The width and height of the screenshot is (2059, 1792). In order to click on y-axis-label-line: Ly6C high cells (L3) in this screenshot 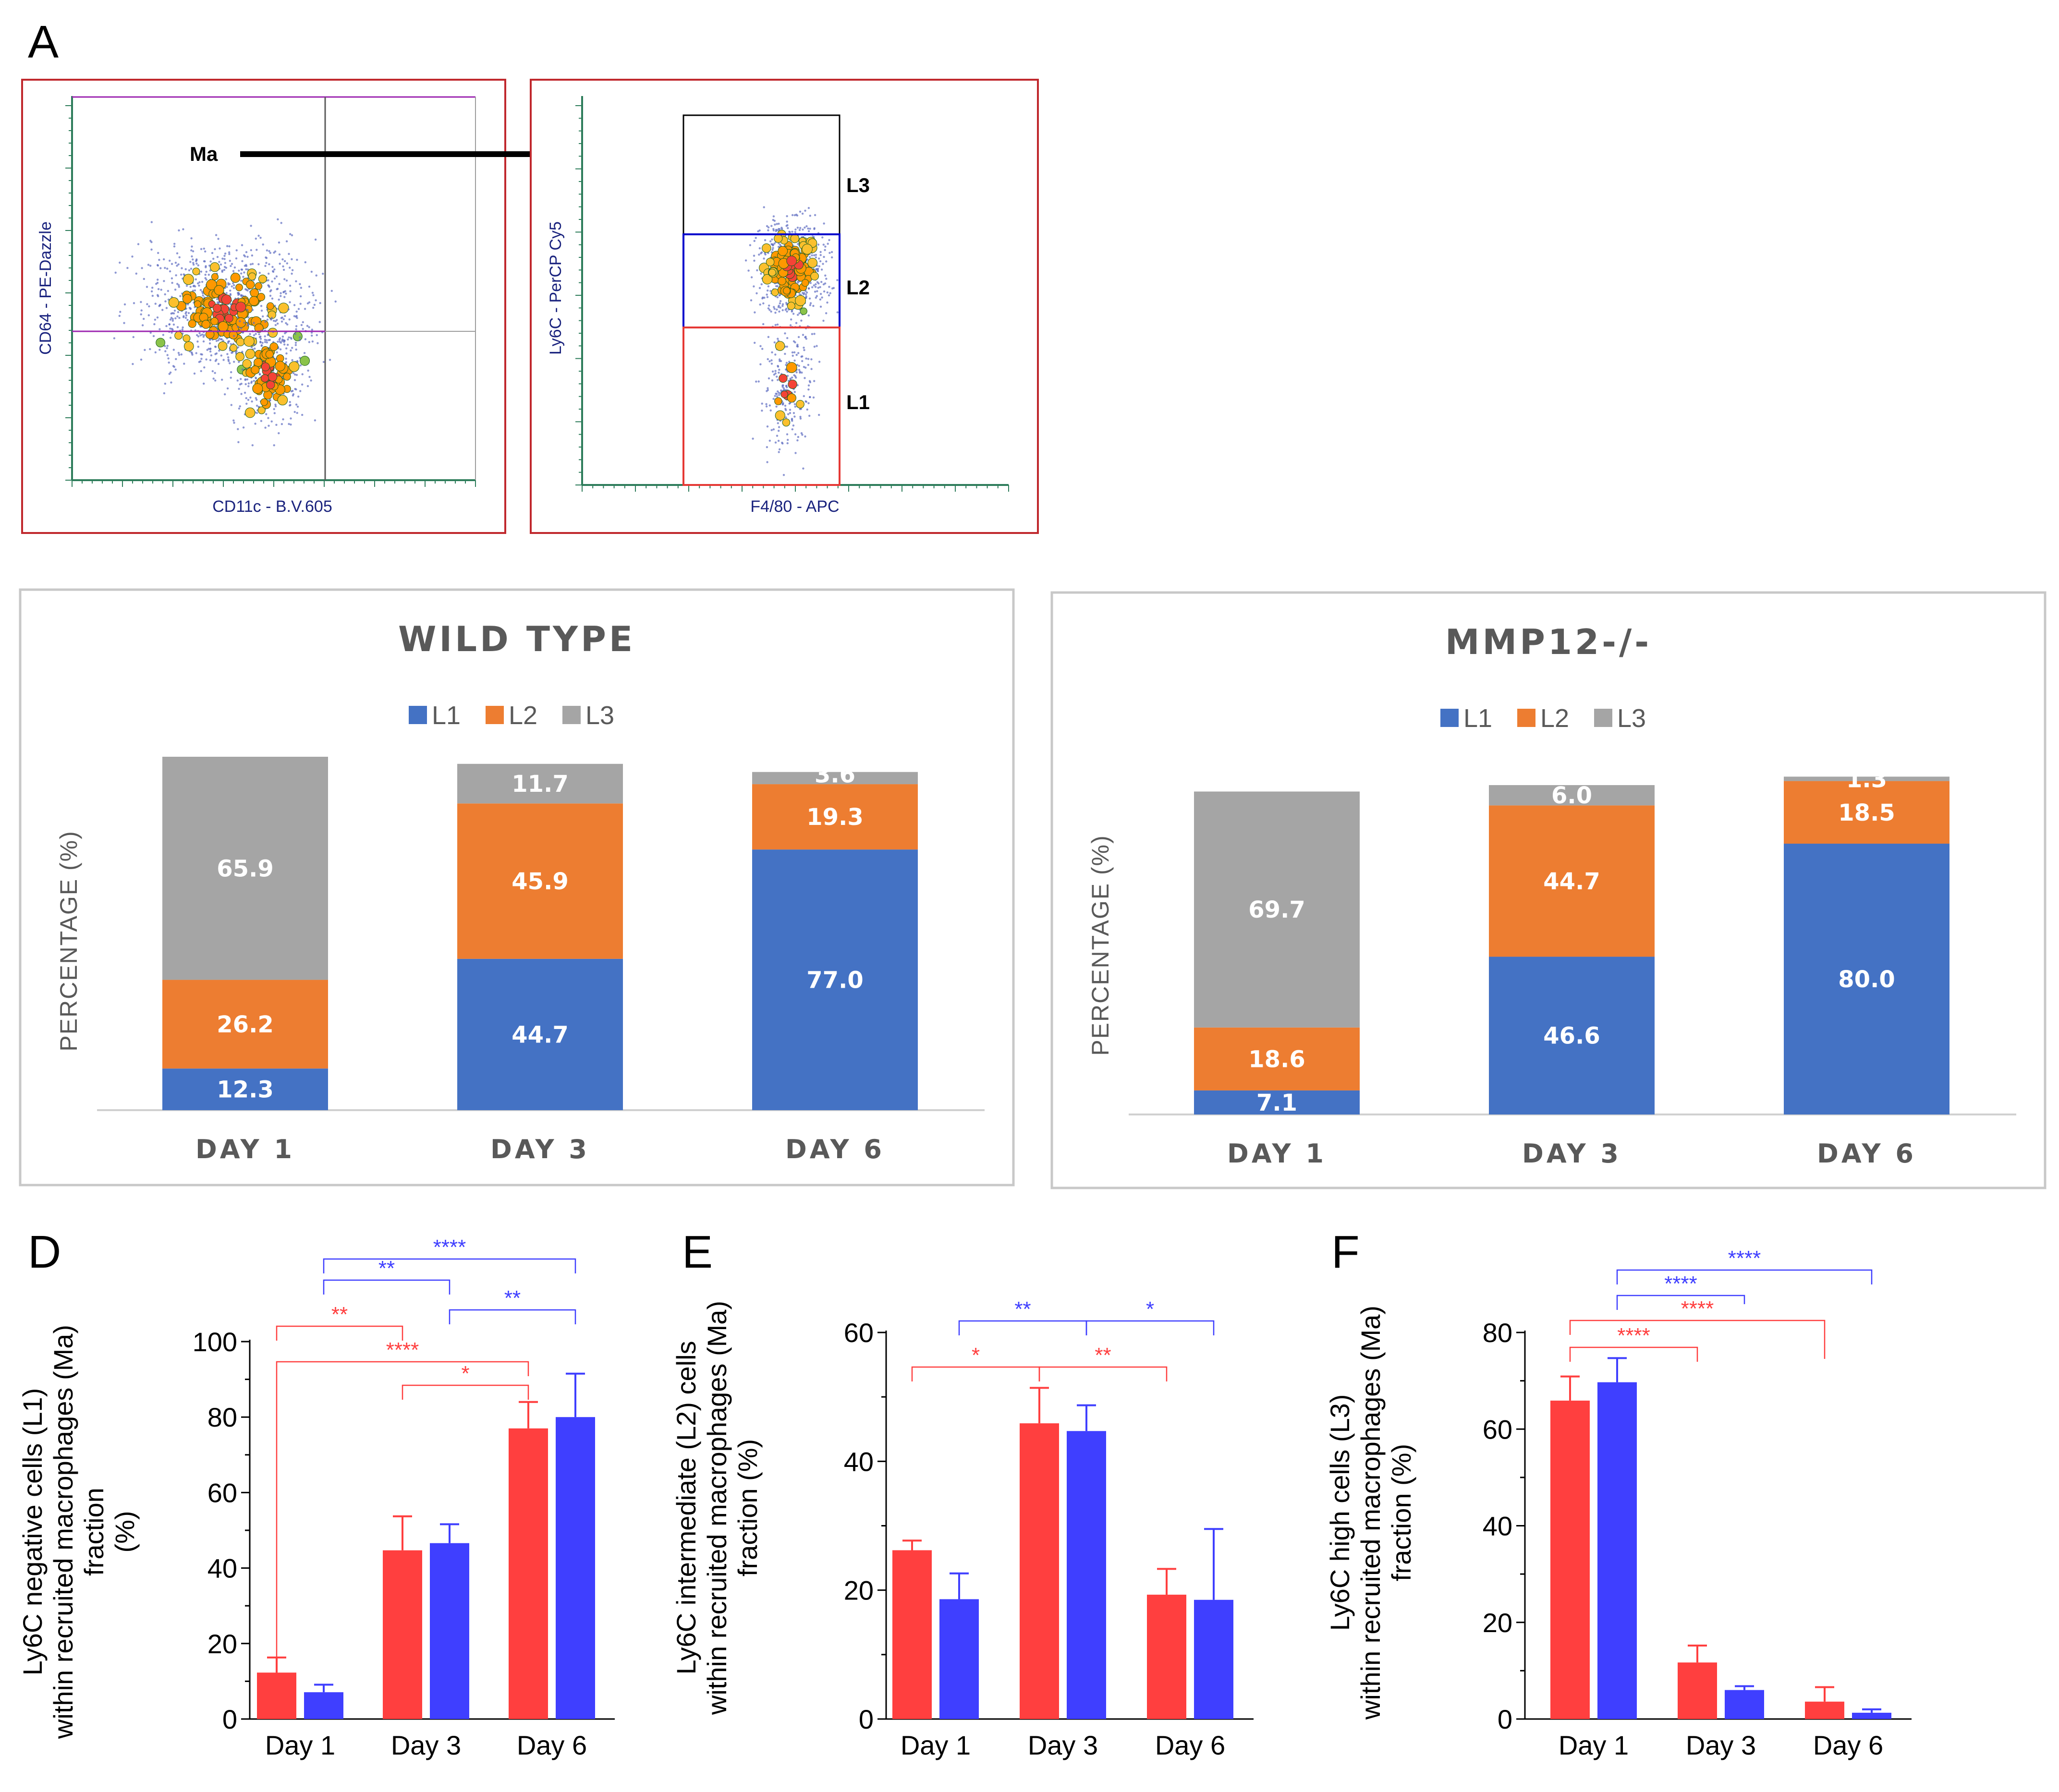, I will do `click(1340, 1512)`.